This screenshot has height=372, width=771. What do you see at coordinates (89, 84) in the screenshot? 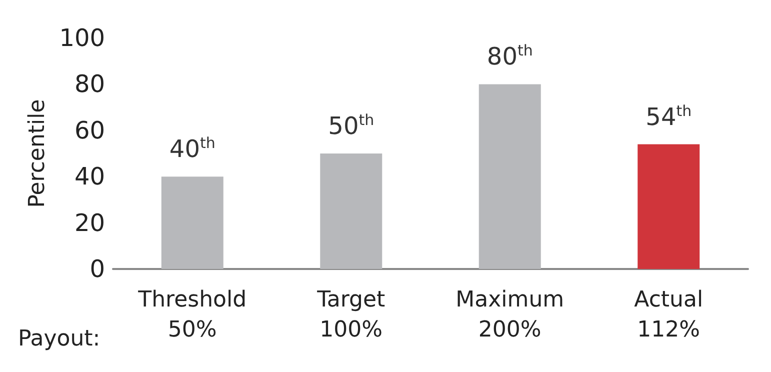
I see `y-tick-label: 80` at bounding box center [89, 84].